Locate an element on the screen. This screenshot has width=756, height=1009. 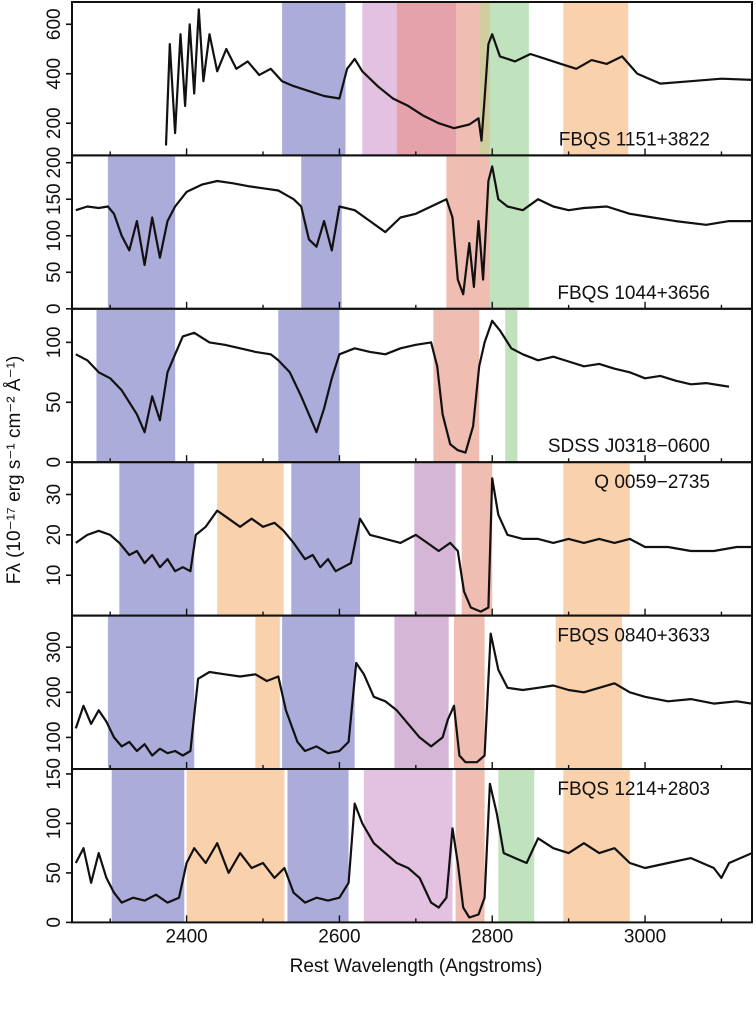
panel-1: 200 400 600 FBQS 1151+3822 is located at coordinates (398, 79).